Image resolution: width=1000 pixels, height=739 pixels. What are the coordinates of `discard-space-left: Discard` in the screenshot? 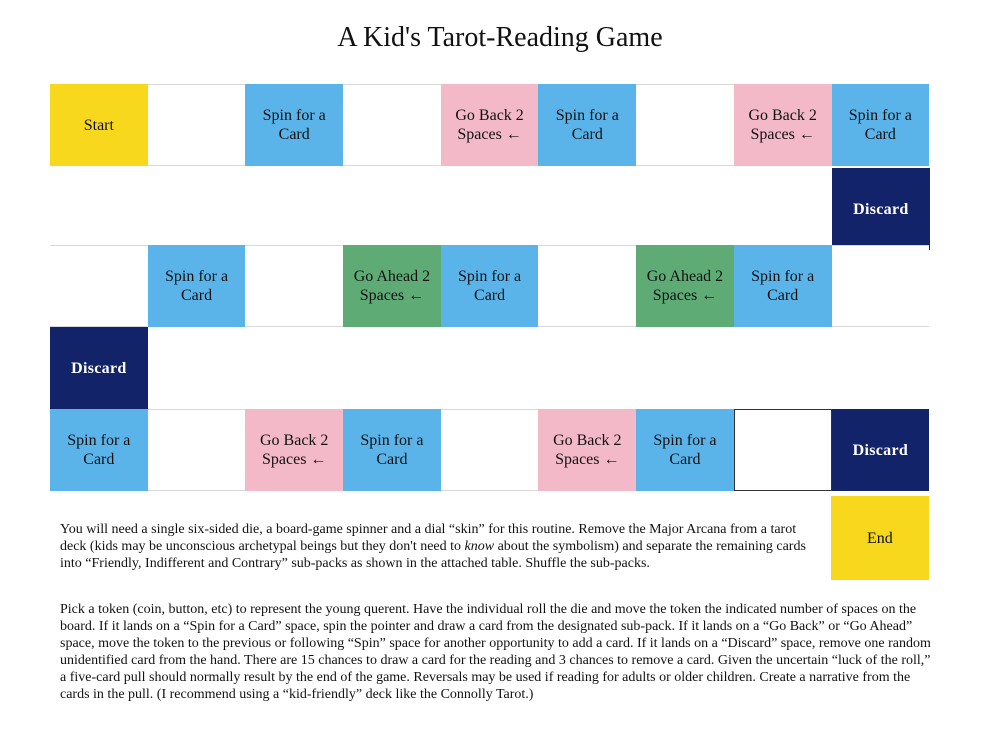 It's located at (99, 368).